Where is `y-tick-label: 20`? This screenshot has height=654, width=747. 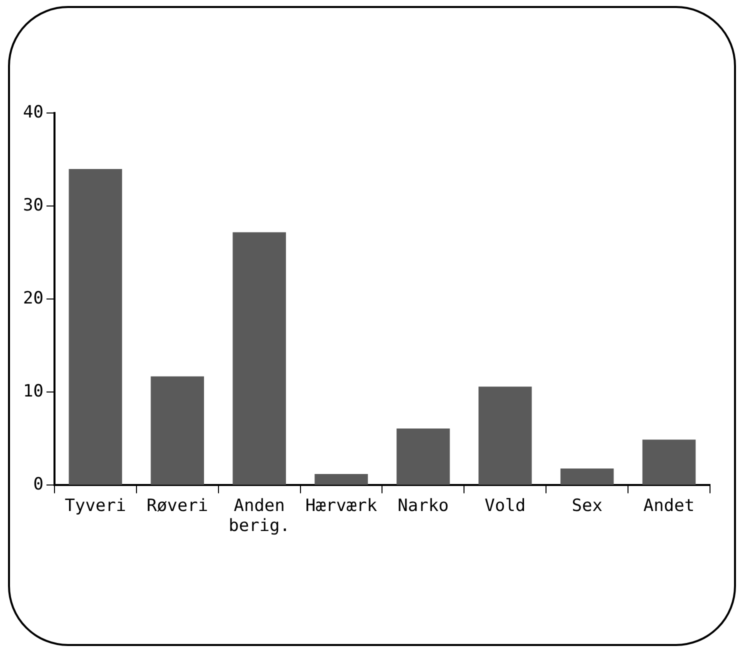
y-tick-label: 20 is located at coordinates (33, 298).